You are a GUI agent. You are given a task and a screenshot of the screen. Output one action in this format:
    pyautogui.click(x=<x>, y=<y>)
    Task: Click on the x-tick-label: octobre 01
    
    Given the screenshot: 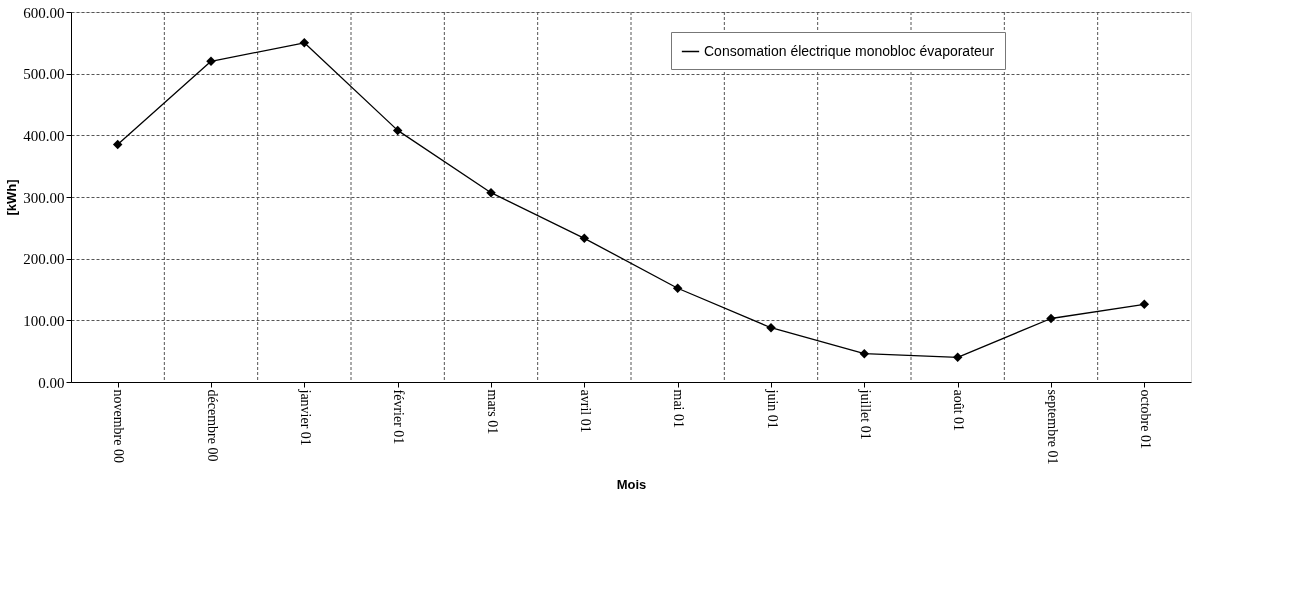 What is the action you would take?
    pyautogui.click(x=1145, y=419)
    